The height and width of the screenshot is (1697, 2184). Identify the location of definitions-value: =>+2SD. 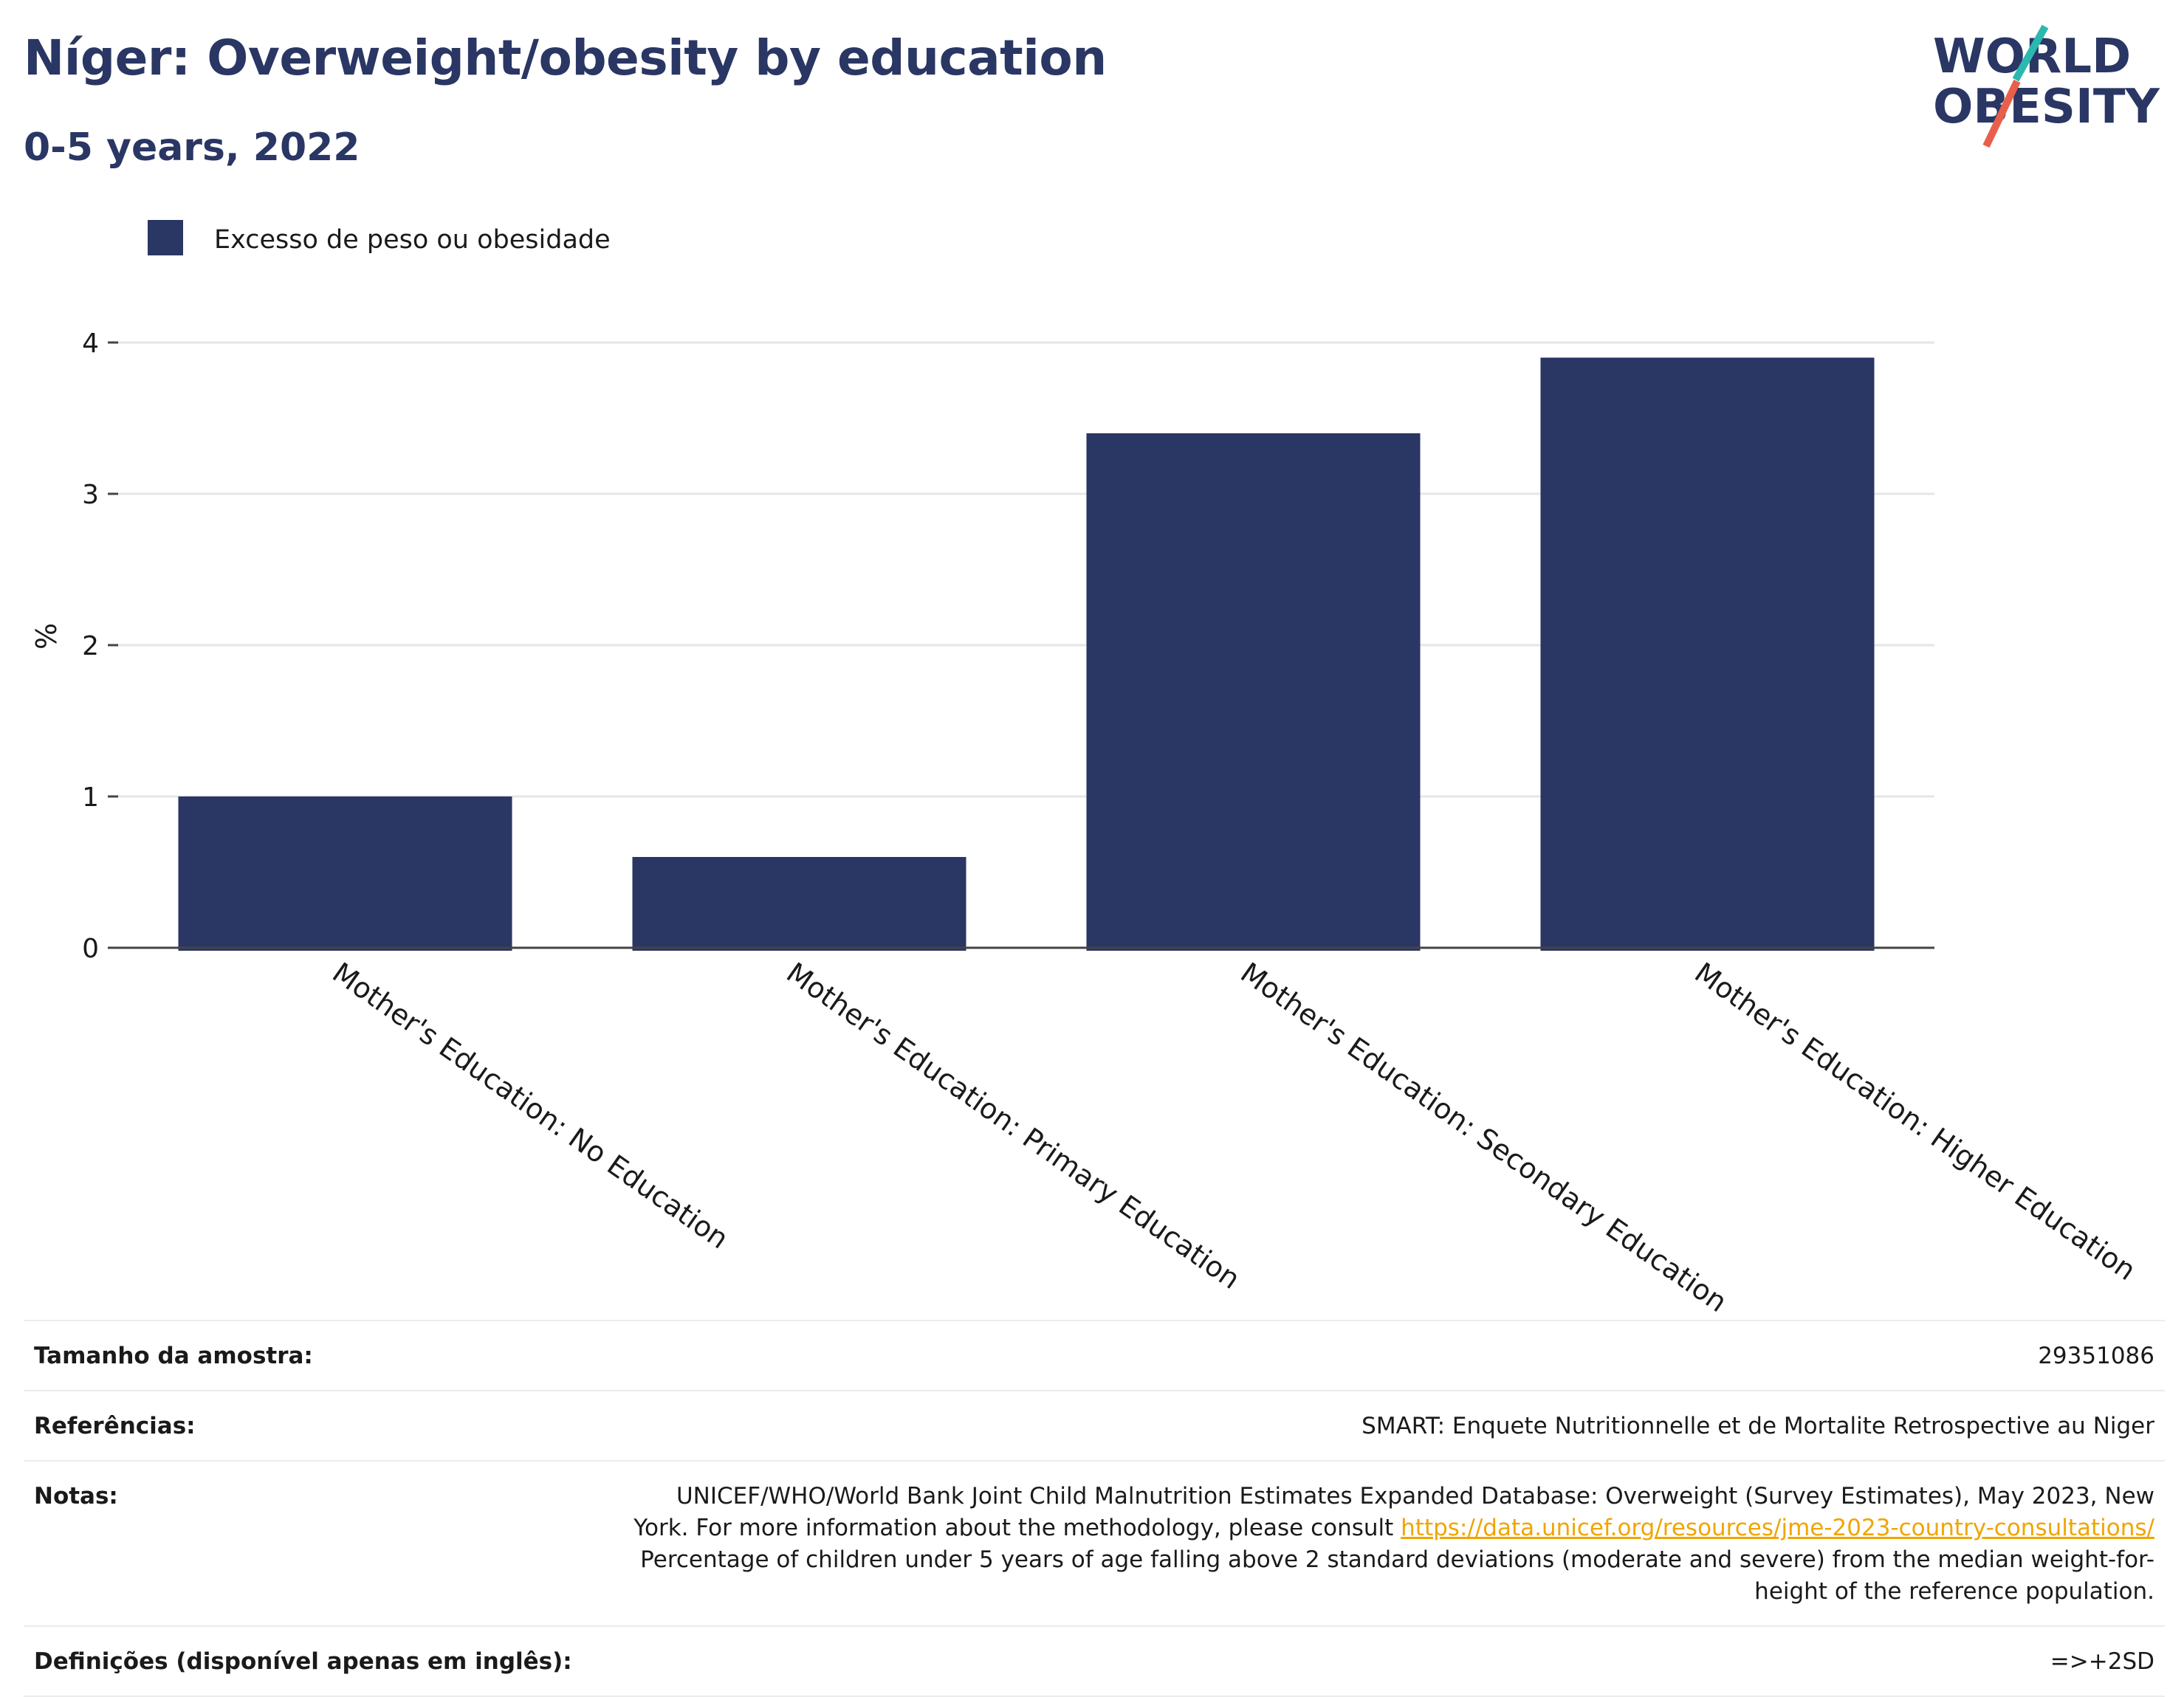
(2102, 1662).